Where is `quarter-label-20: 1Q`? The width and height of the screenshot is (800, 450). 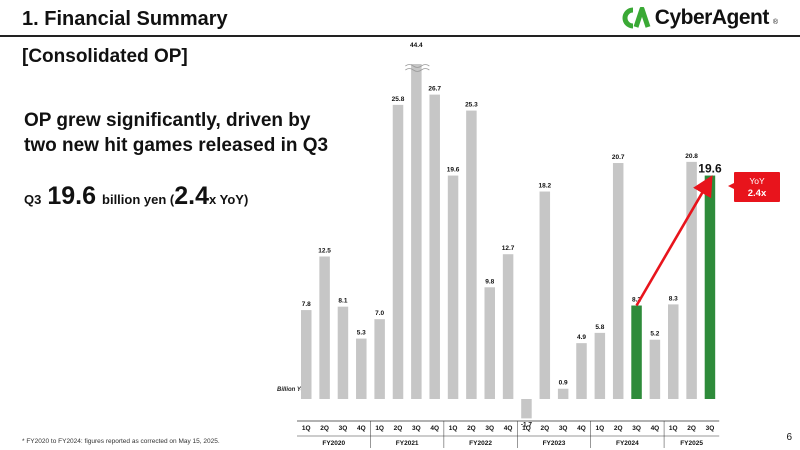 quarter-label-20: 1Q is located at coordinates (673, 428).